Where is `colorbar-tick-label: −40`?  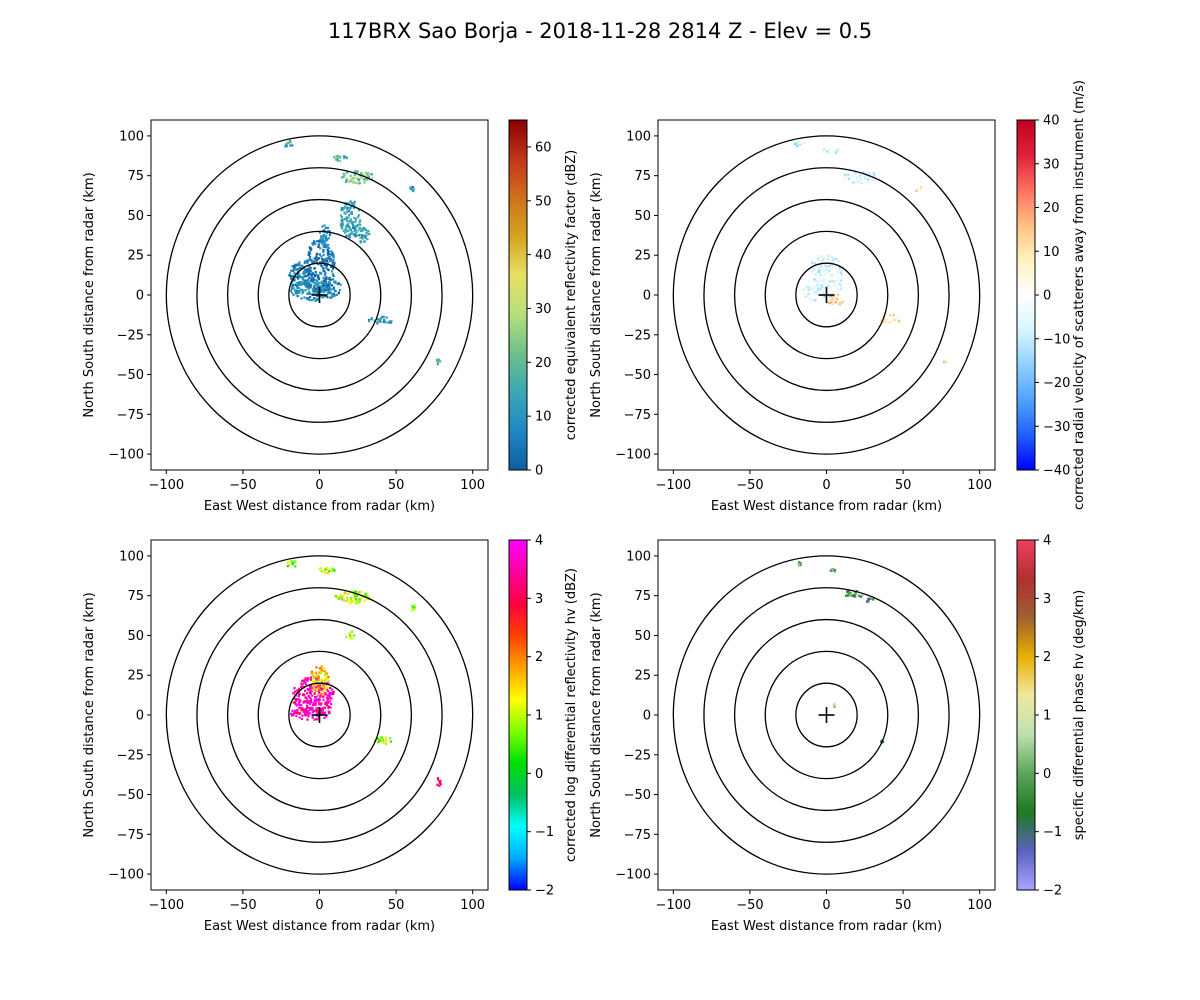 colorbar-tick-label: −40 is located at coordinates (1056, 471).